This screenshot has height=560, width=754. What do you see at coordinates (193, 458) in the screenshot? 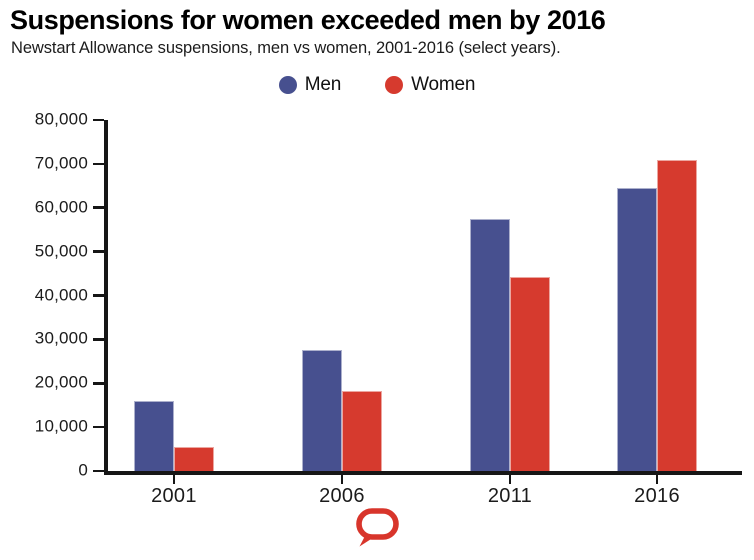
I see `bar-women-2001` at bounding box center [193, 458].